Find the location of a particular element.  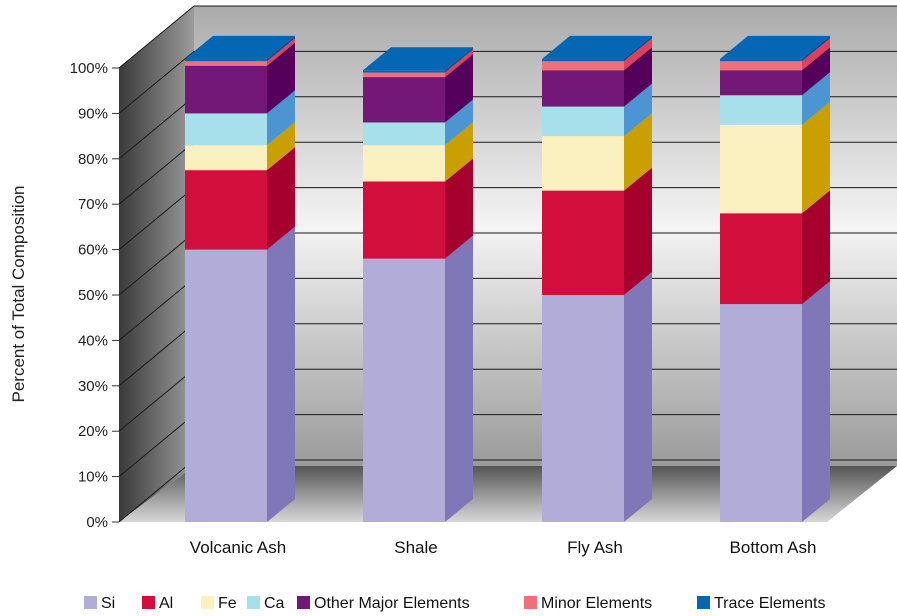

x-category-label: Volcanic Ash is located at coordinates (238, 547).